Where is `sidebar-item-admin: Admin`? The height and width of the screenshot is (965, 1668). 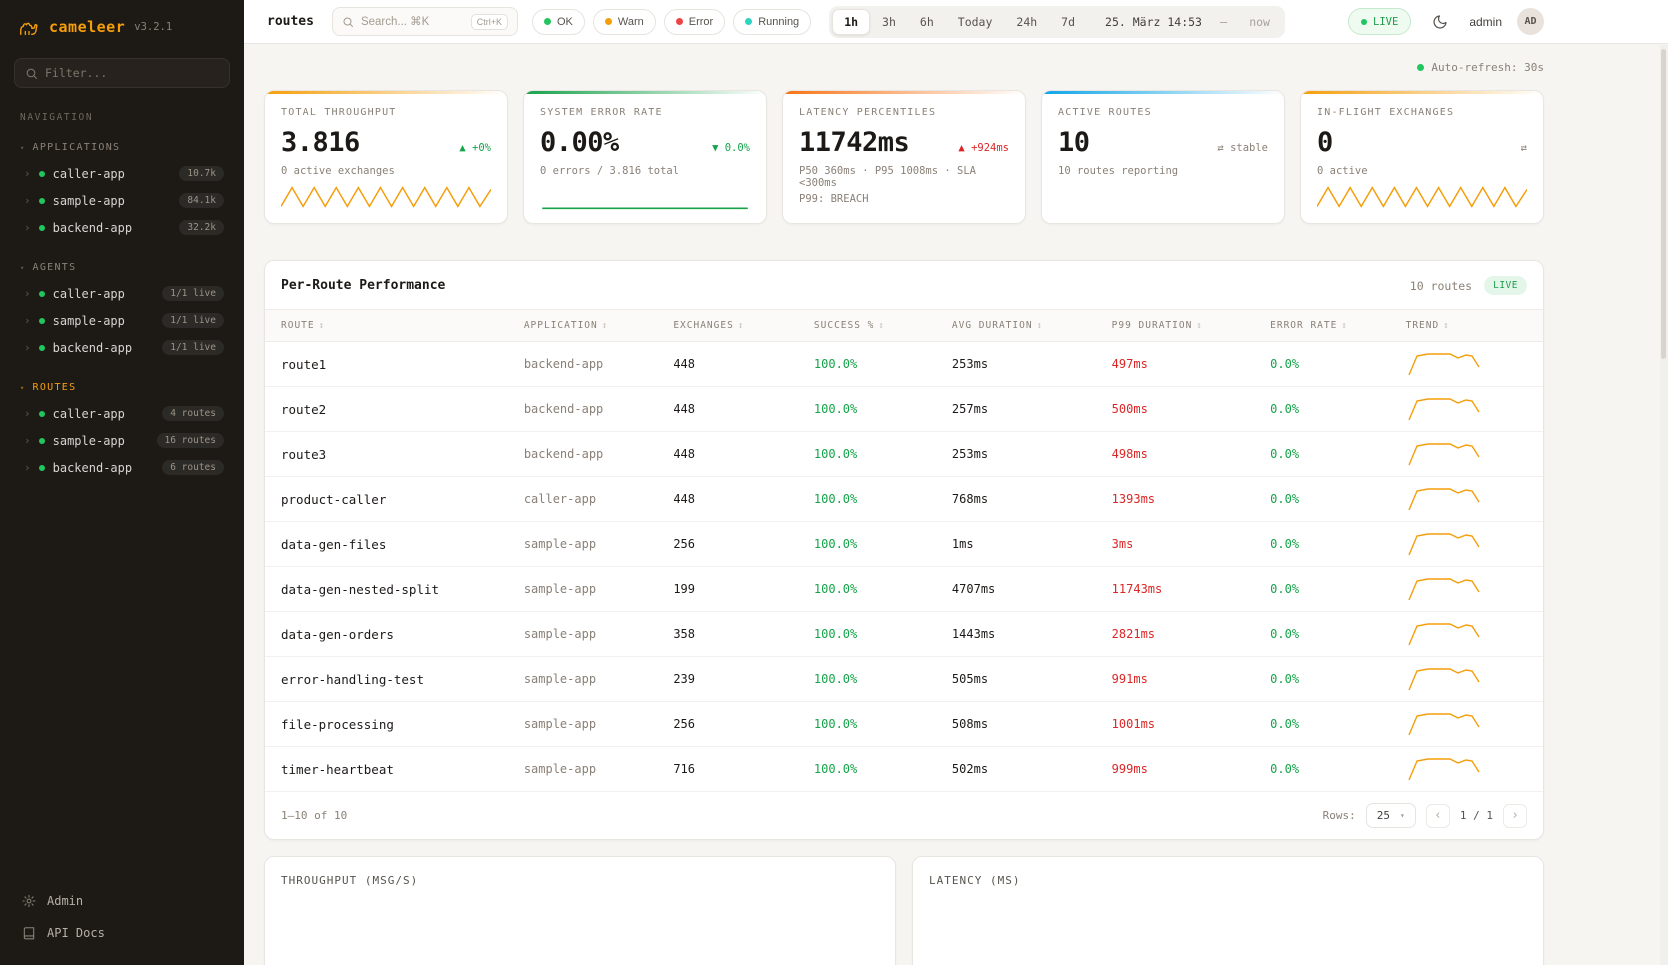 sidebar-item-admin: Admin is located at coordinates (122, 901).